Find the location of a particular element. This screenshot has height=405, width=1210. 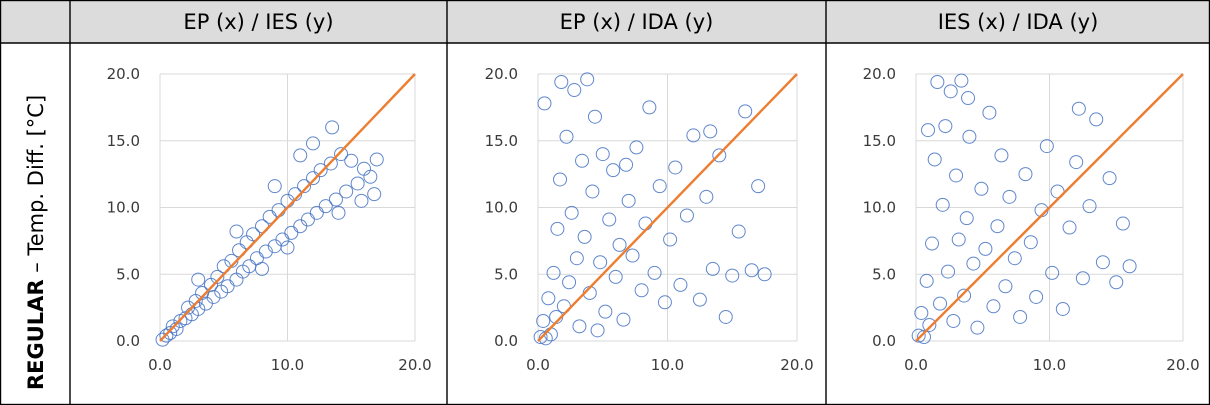

header-band is located at coordinates (605, 21).